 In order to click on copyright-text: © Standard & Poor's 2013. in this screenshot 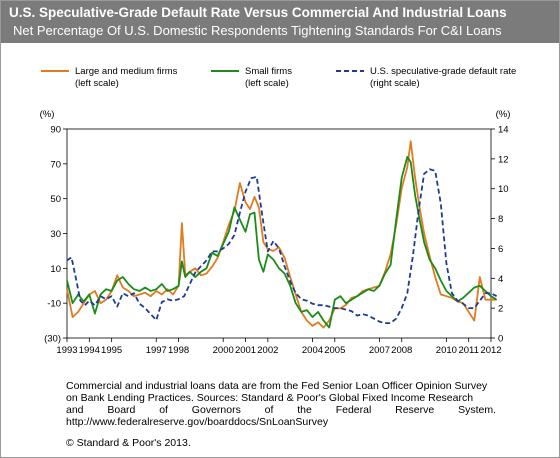, I will do `click(128, 443)`.